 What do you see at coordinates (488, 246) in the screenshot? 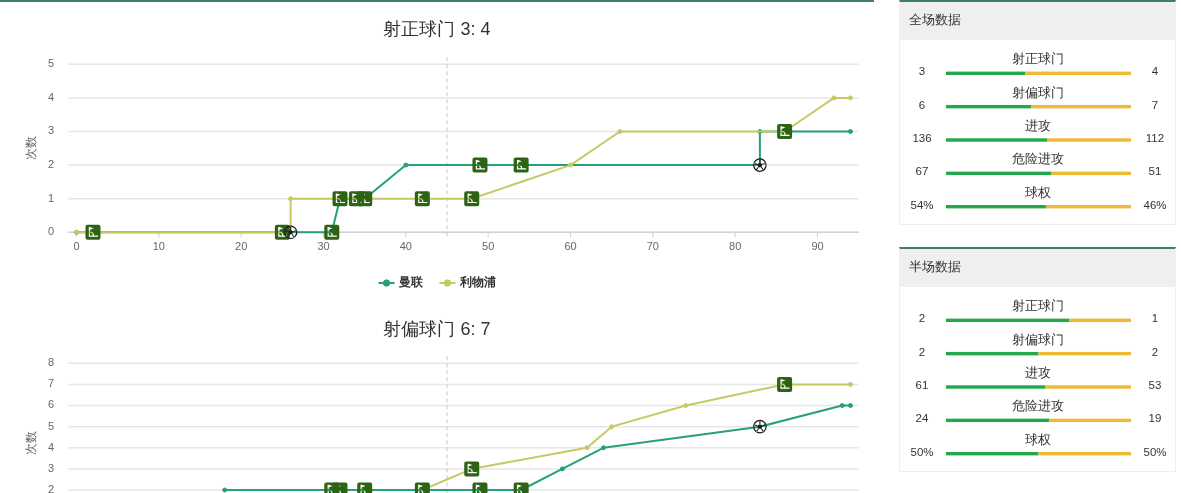
I see `x-tick-label: 50` at bounding box center [488, 246].